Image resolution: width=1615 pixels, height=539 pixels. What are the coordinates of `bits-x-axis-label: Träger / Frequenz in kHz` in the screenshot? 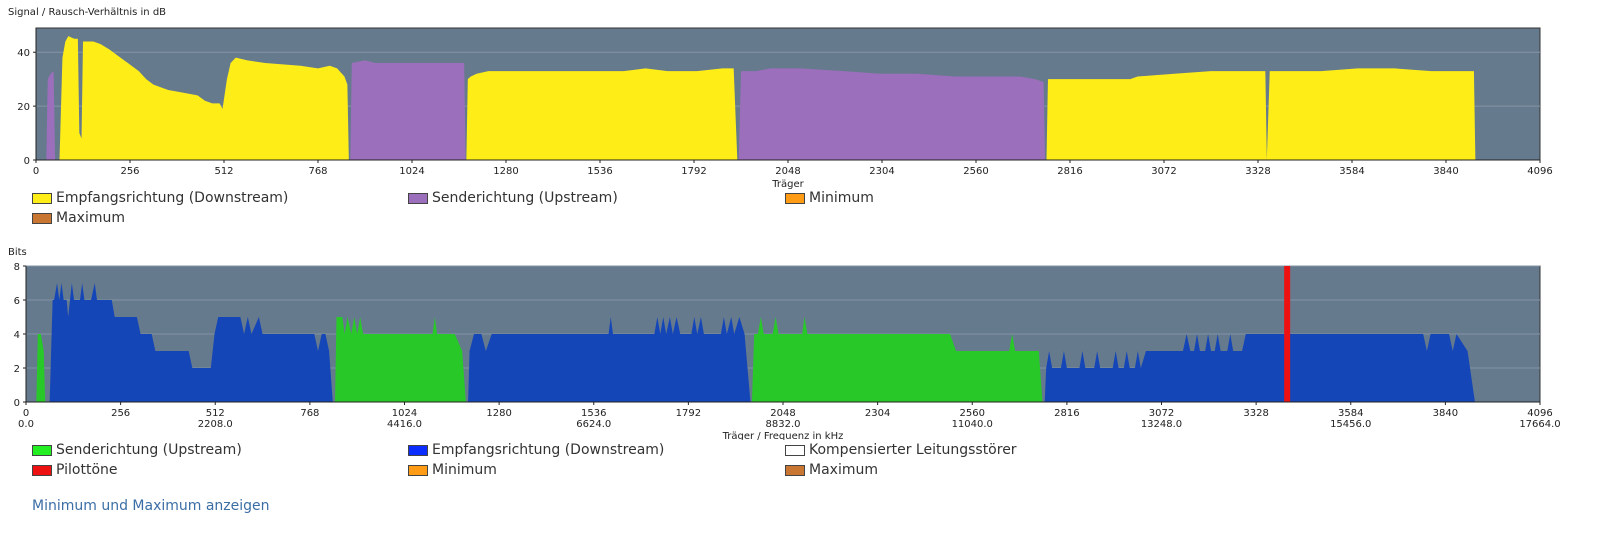 It's located at (783, 435).